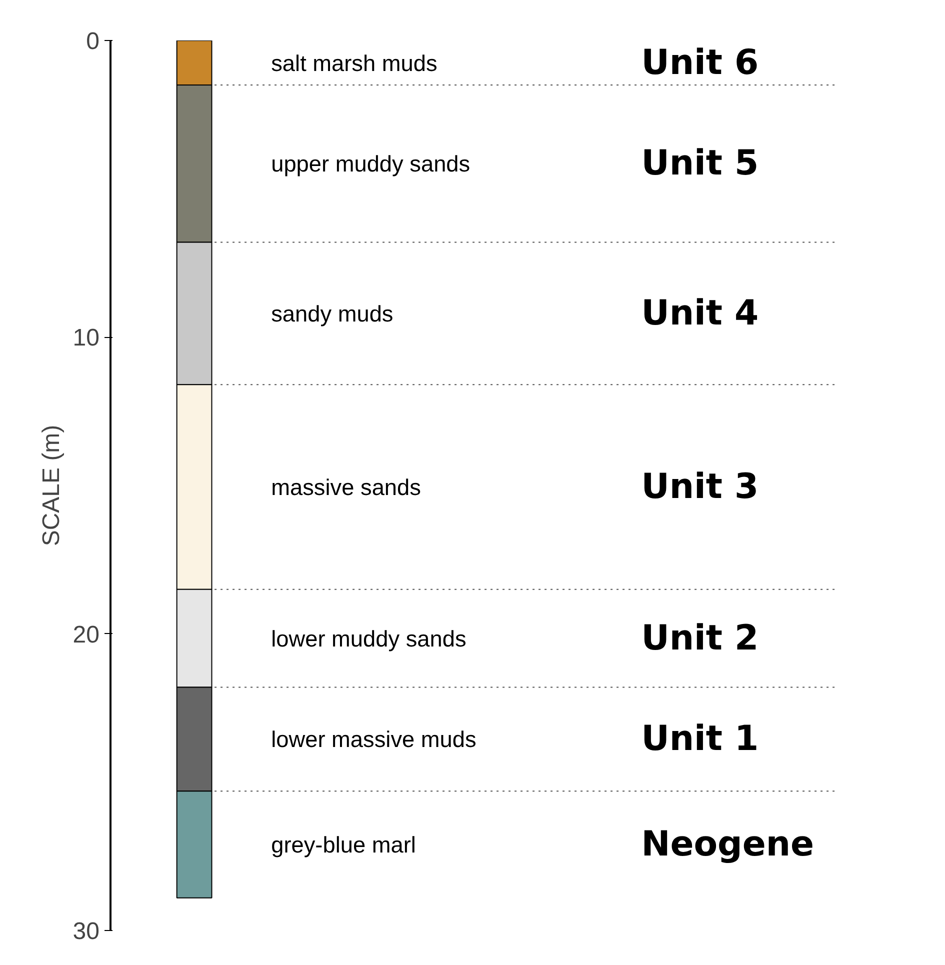  I want to click on text: Unit 5, so click(700, 164).